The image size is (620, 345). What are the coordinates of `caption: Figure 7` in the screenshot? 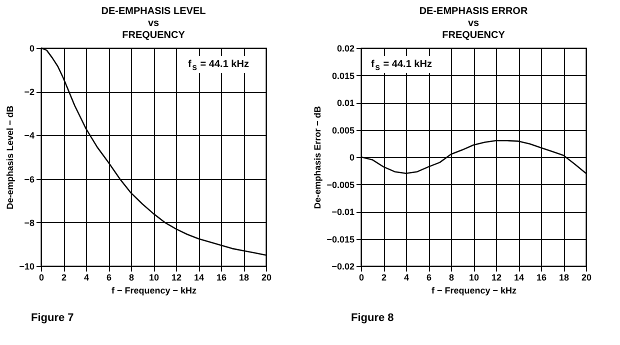 It's located at (52, 318).